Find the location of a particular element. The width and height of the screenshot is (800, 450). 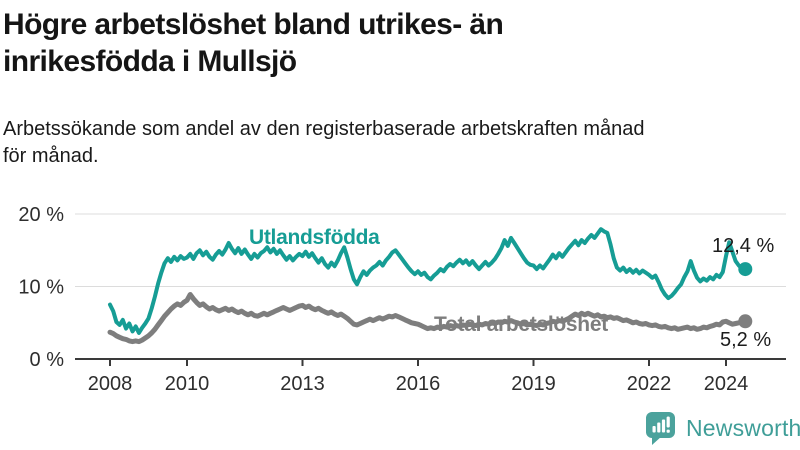

series-label-total-arbetsloshet: Total arbetslöshet is located at coordinates (521, 324).